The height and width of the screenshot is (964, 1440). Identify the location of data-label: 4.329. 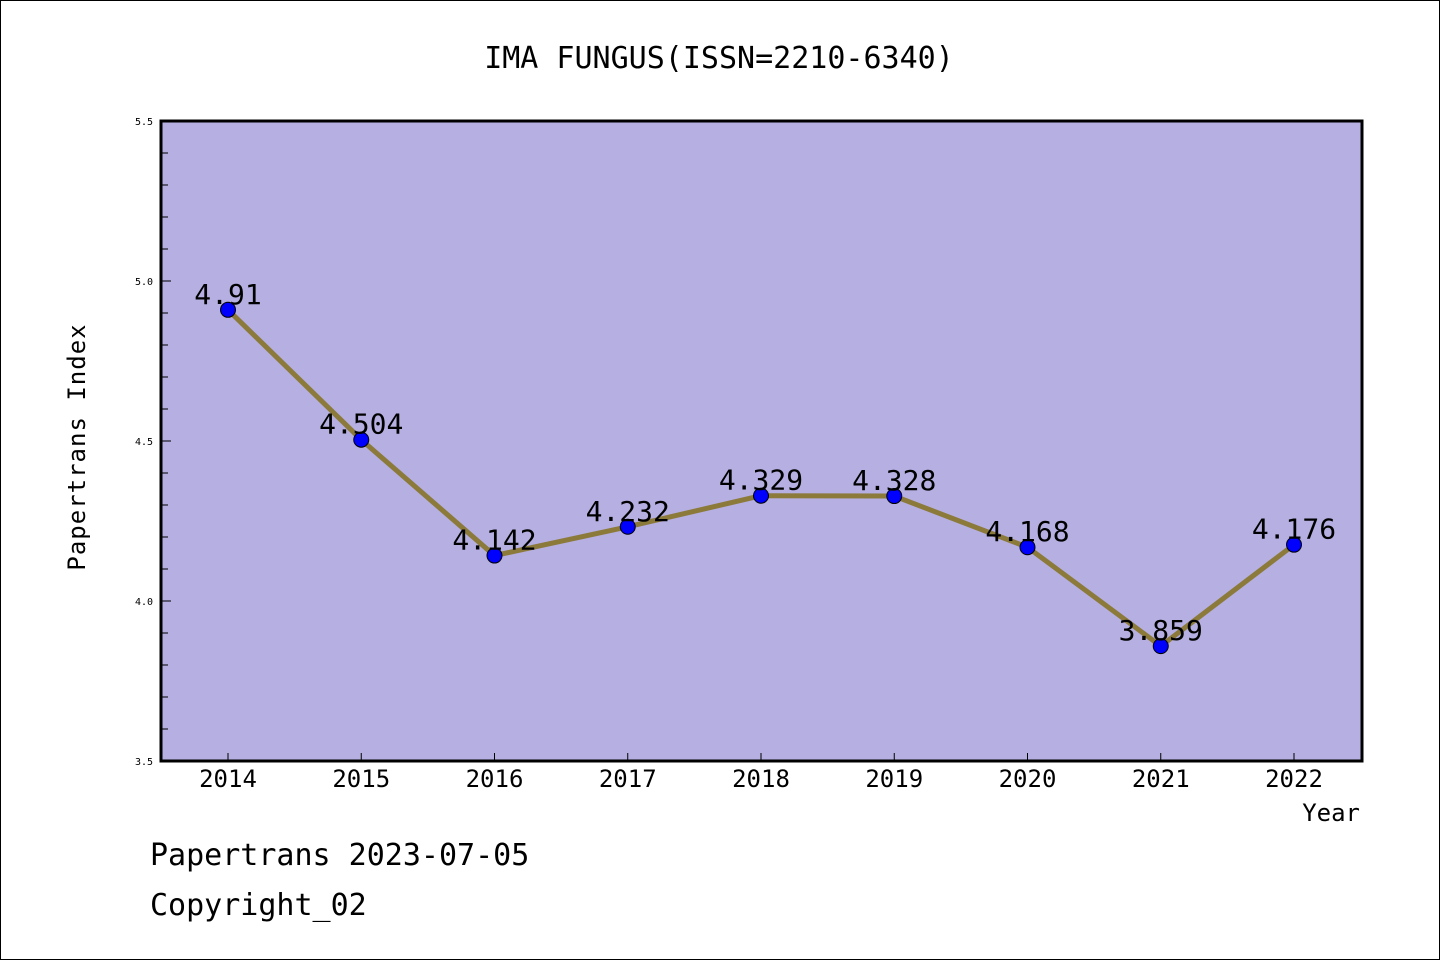
(761, 480).